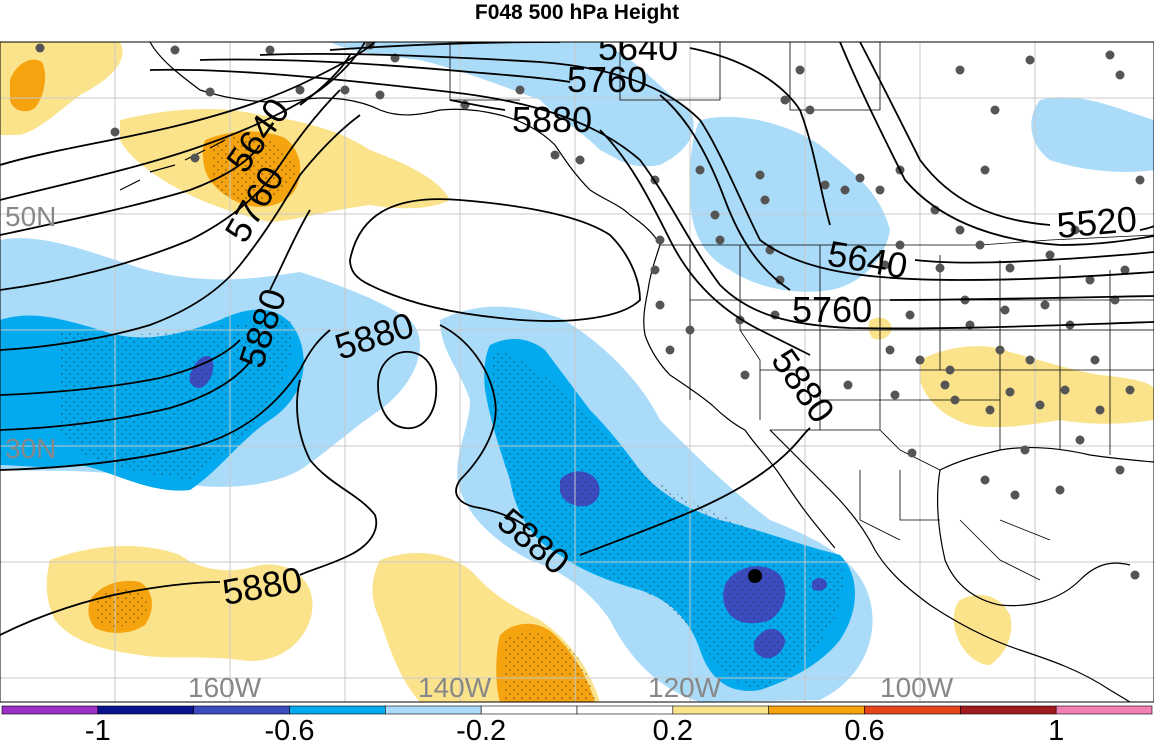 This screenshot has height=742, width=1154. Describe the element at coordinates (685, 687) in the screenshot. I see `lon-label-120w: 120W` at that location.